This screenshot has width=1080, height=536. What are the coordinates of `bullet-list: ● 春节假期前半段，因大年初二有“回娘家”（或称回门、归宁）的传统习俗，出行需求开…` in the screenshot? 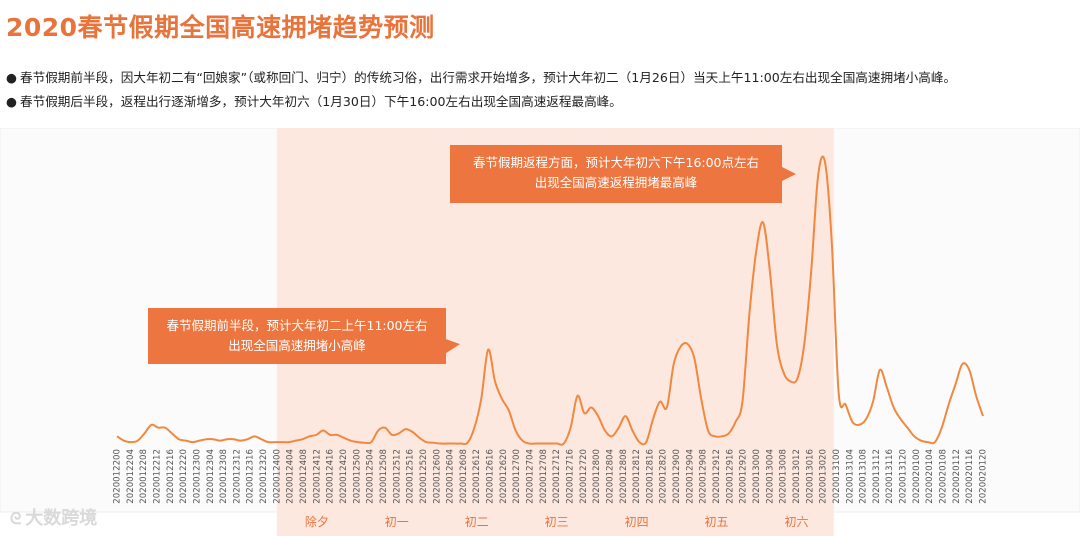 It's located at (541, 90).